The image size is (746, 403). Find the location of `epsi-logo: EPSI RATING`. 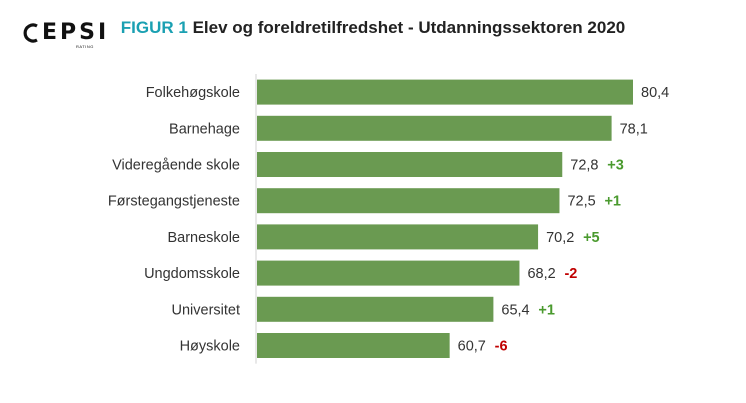

epsi-logo: EPSI RATING is located at coordinates (64, 37).